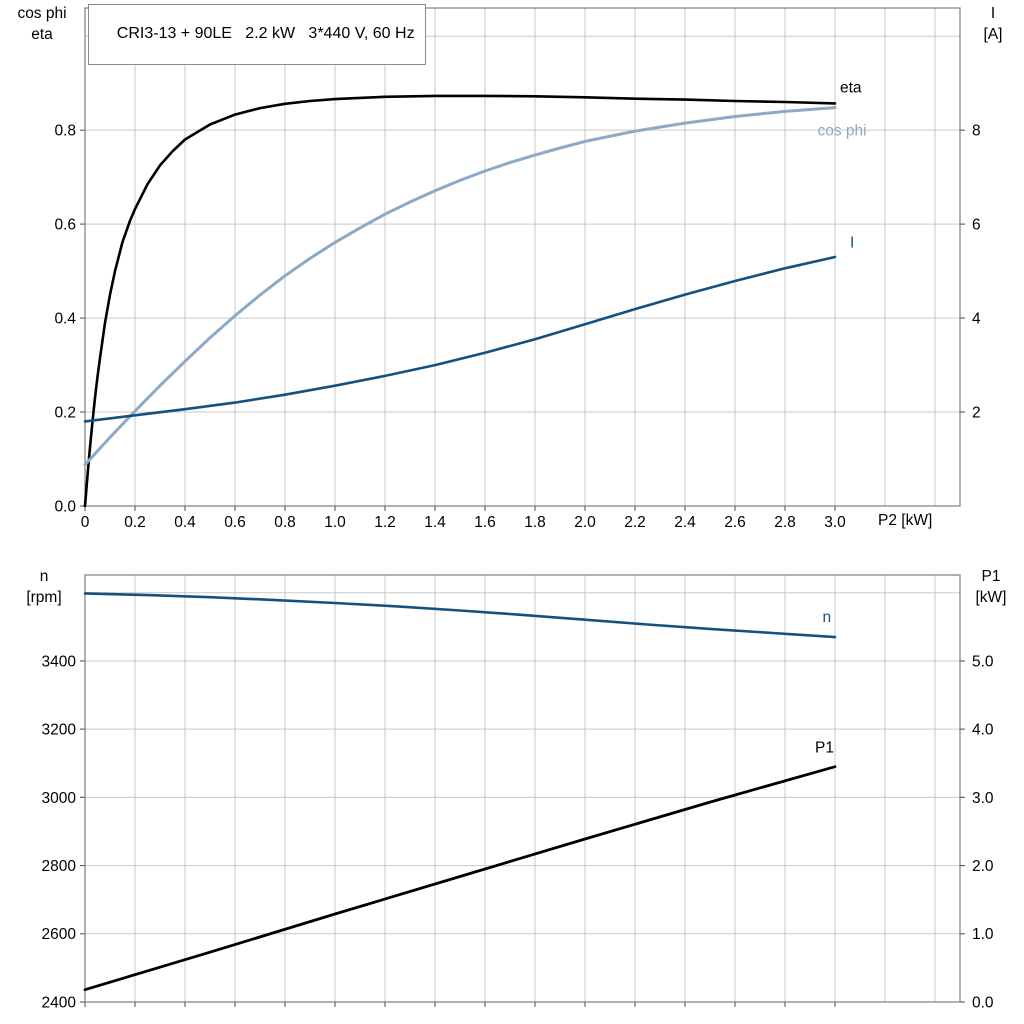 This screenshot has height=1024, width=1024. Describe the element at coordinates (993, 13) in the screenshot. I see `axis-title-current: I` at that location.